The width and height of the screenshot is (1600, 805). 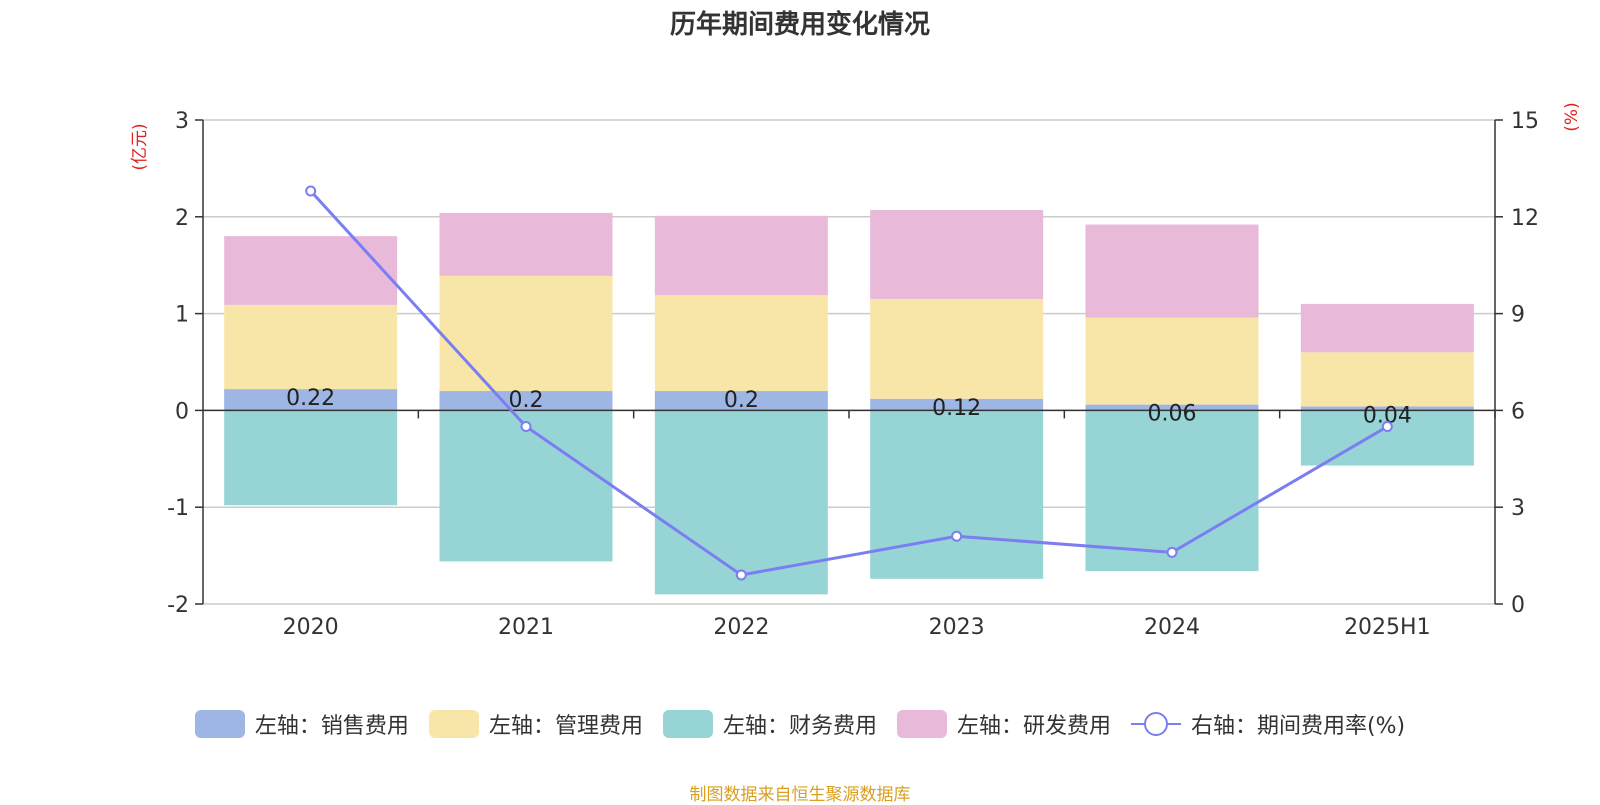 I want to click on legend-item-rate: 右轴：期间费用率(%), so click(x=1268, y=724).